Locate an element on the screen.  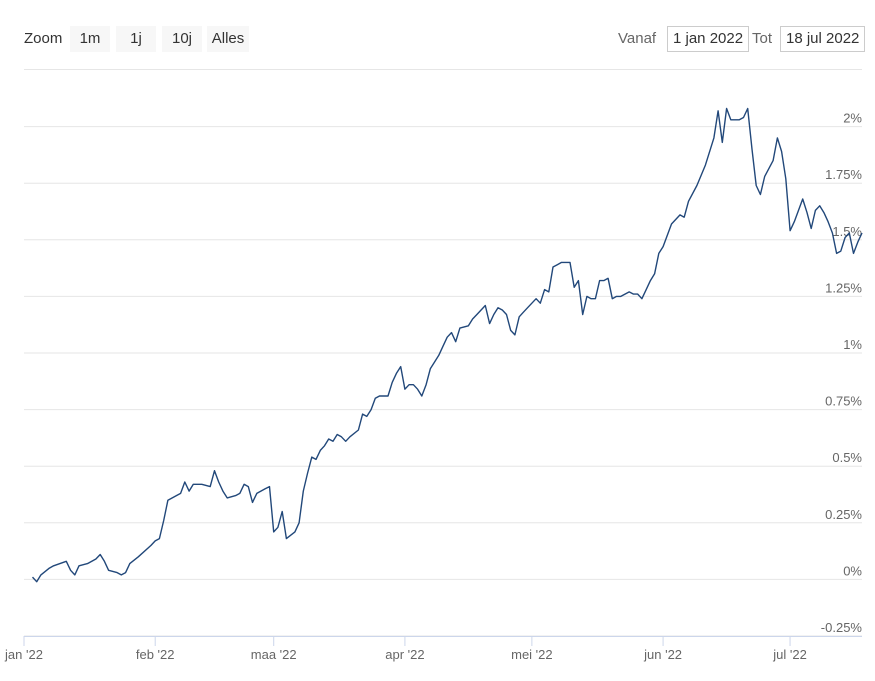
zoom-button: 1j is located at coordinates (136, 39).